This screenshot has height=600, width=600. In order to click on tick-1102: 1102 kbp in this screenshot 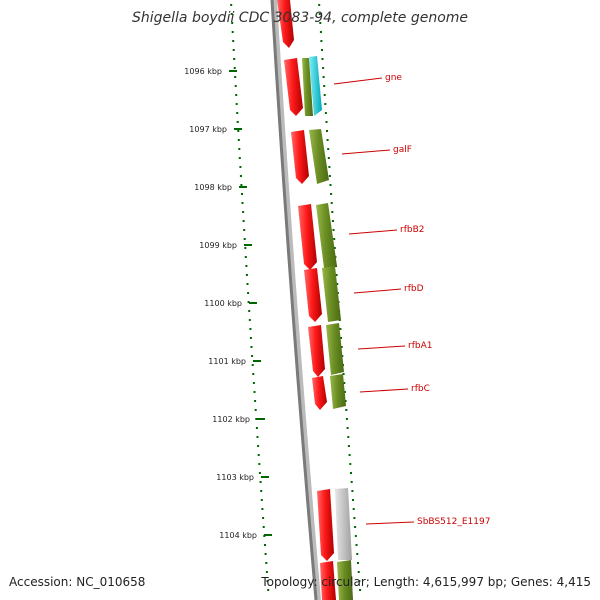, I will do `click(238, 419)`.